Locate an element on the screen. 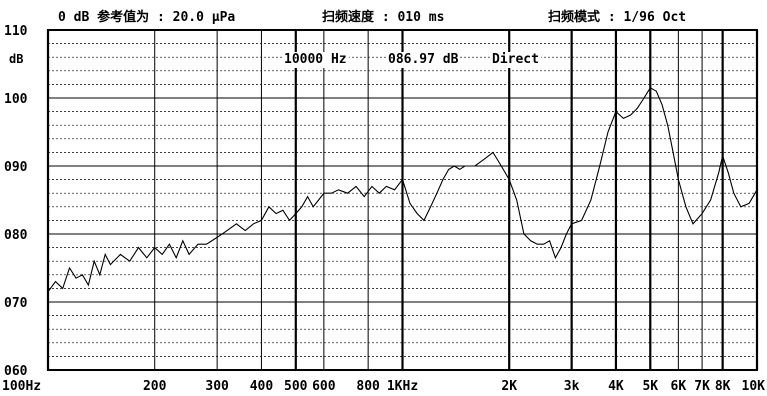 The width and height of the screenshot is (767, 396). x-tick-label: 800 is located at coordinates (368, 386).